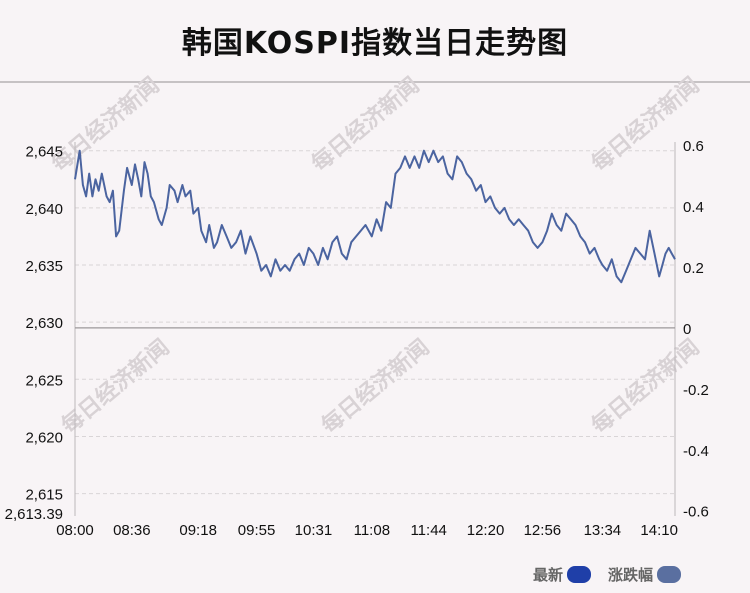  I want to click on right-tick-label: 0.6, so click(693, 146).